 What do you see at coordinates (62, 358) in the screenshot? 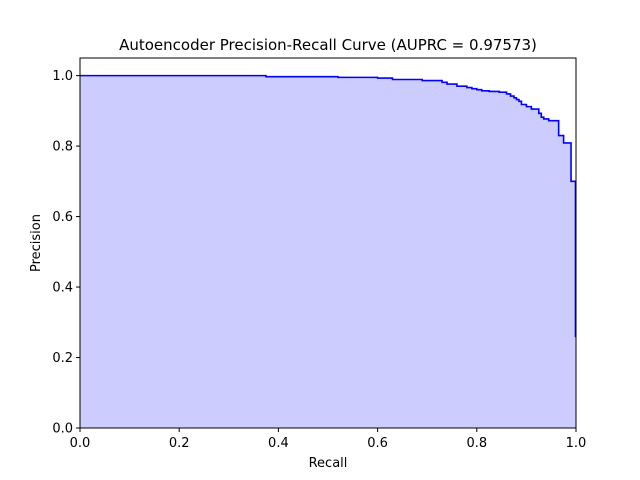
I see `y-tick-label: 0.2` at bounding box center [62, 358].